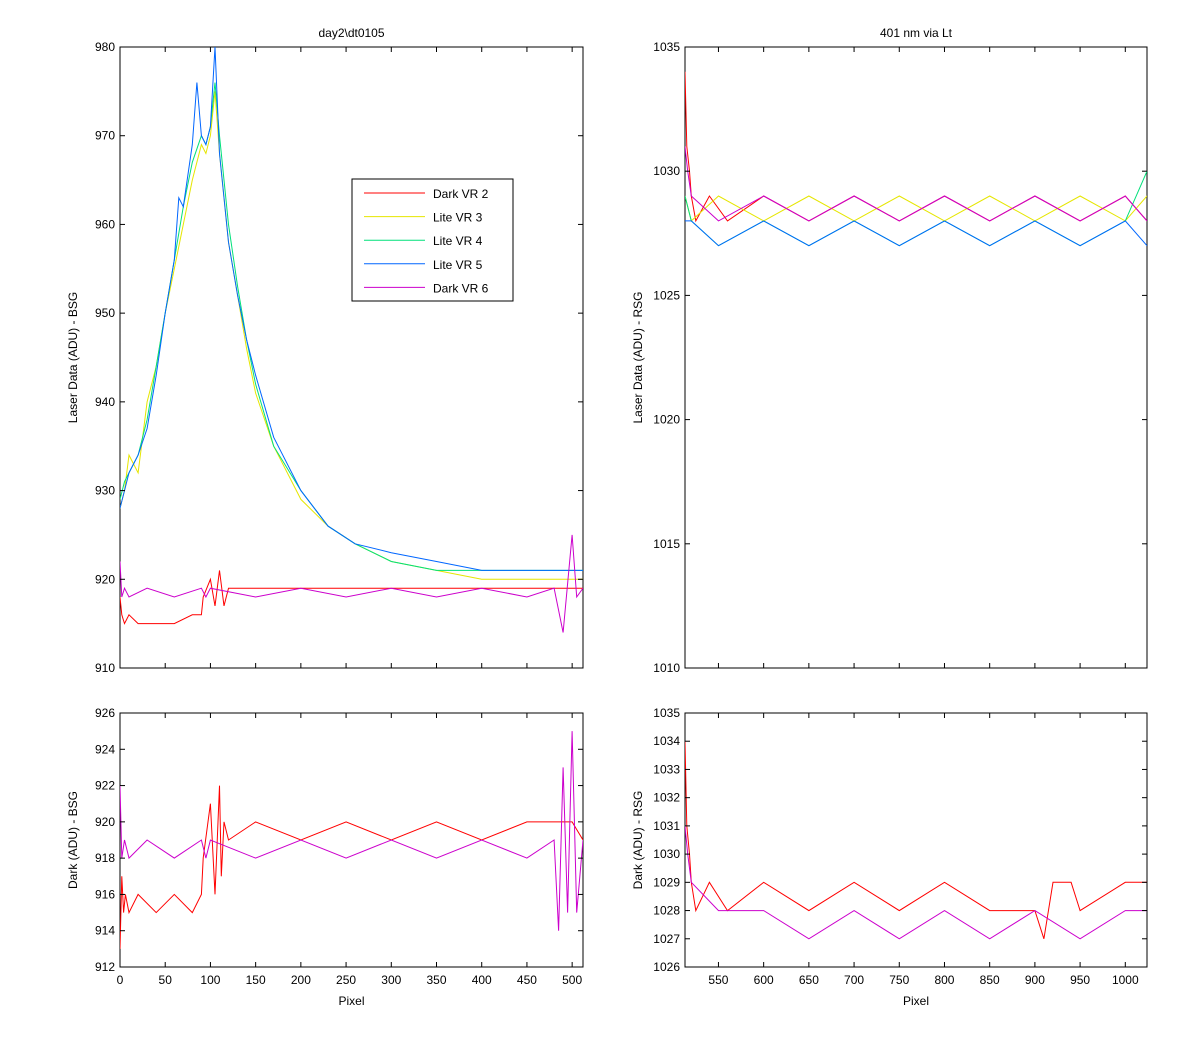  I want to click on legend-label: Dark VR 2, so click(461, 194).